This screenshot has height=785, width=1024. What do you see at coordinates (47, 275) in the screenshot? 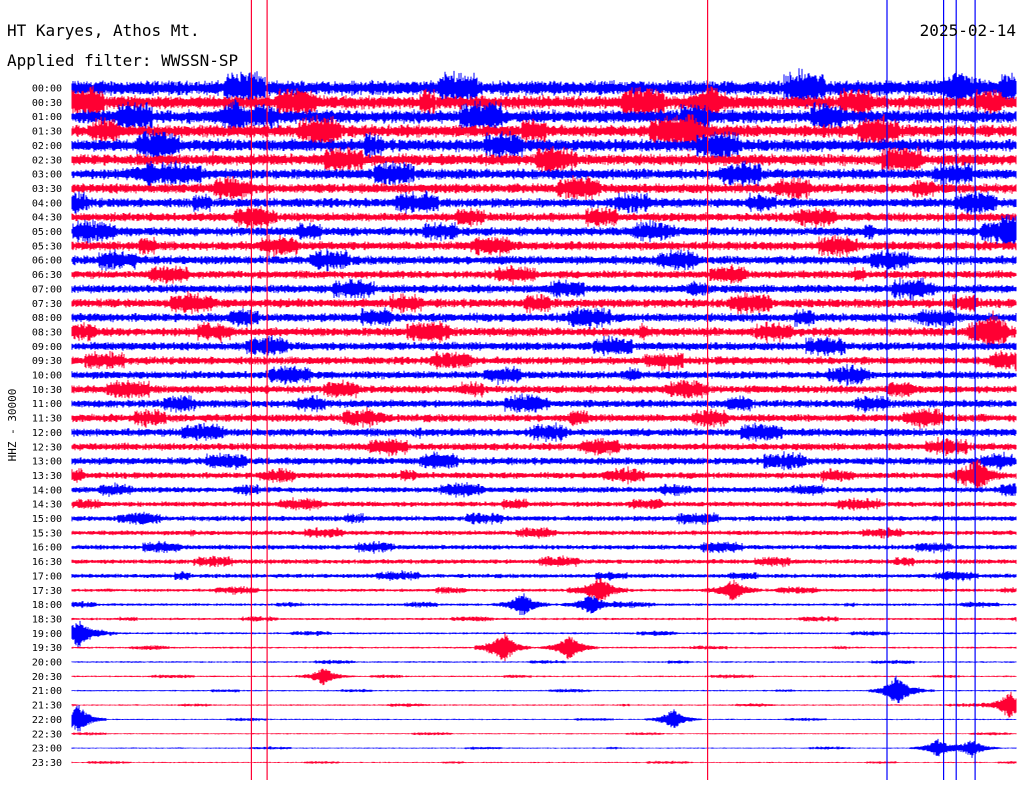
I see `time-tick-label: 06:30` at bounding box center [47, 275].